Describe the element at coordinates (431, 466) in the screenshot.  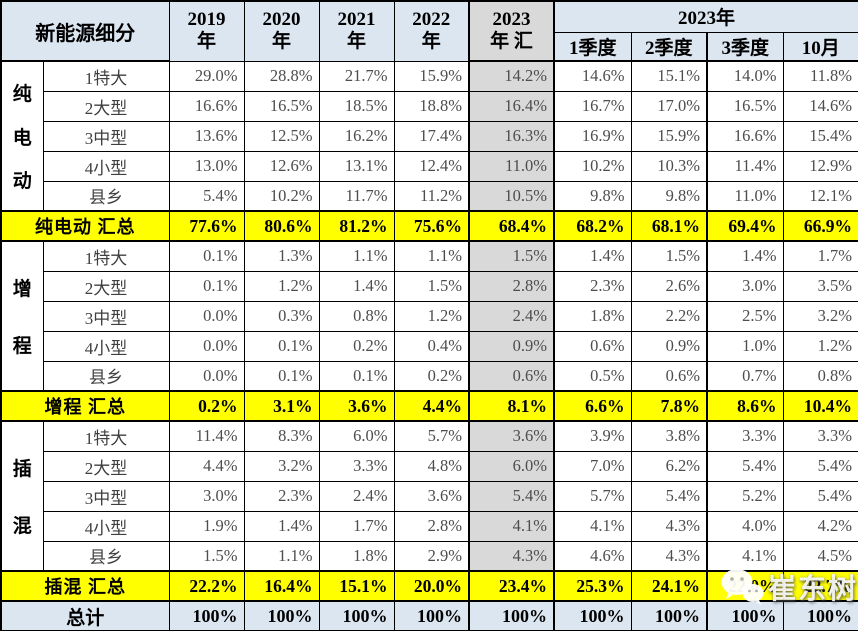
I see `cell: 4.8%` at that location.